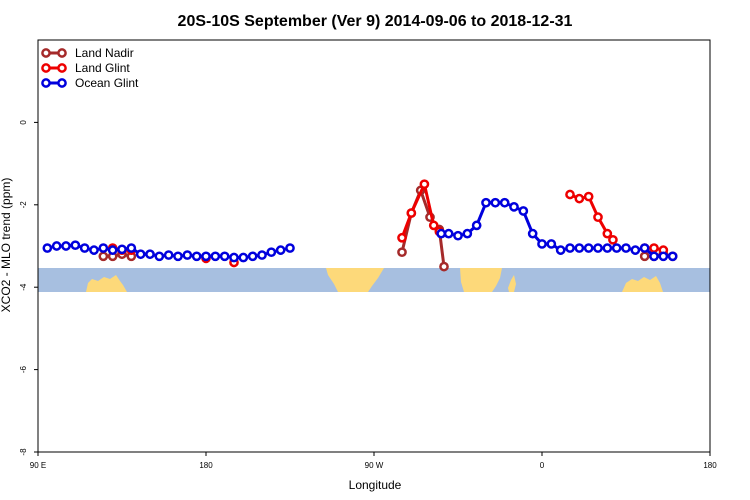 This screenshot has width=750, height=500. Describe the element at coordinates (23, 369) in the screenshot. I see `y-tick-label: -6` at that location.